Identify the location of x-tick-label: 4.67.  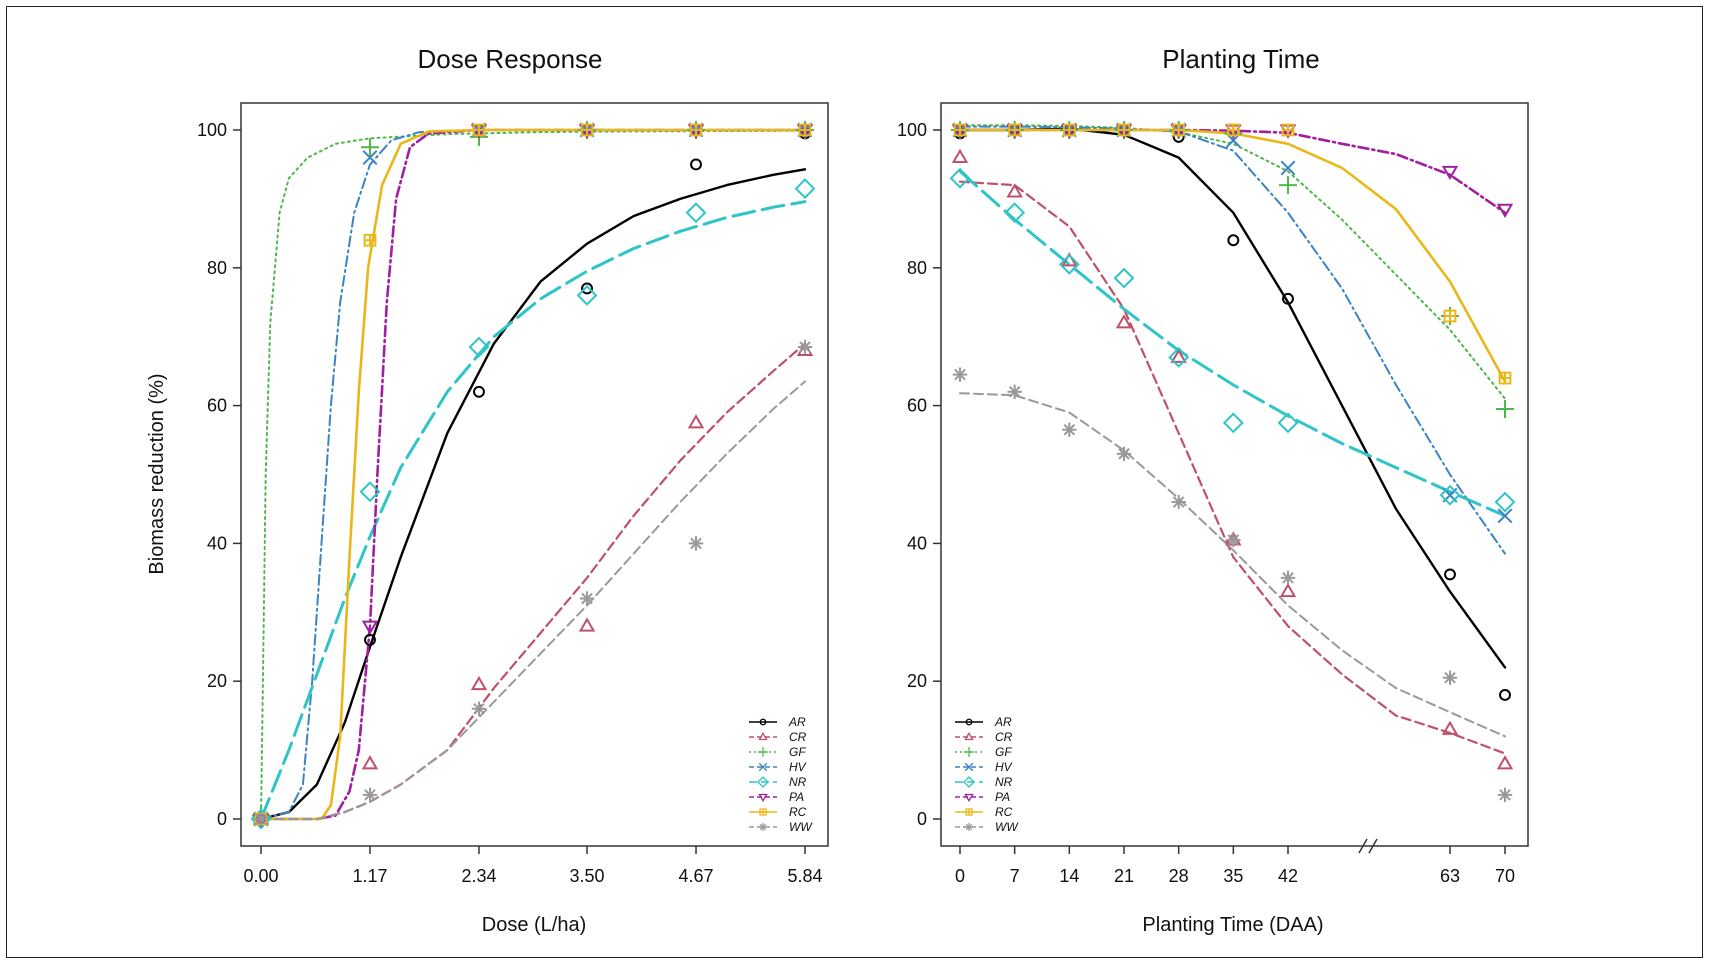
(695, 876).